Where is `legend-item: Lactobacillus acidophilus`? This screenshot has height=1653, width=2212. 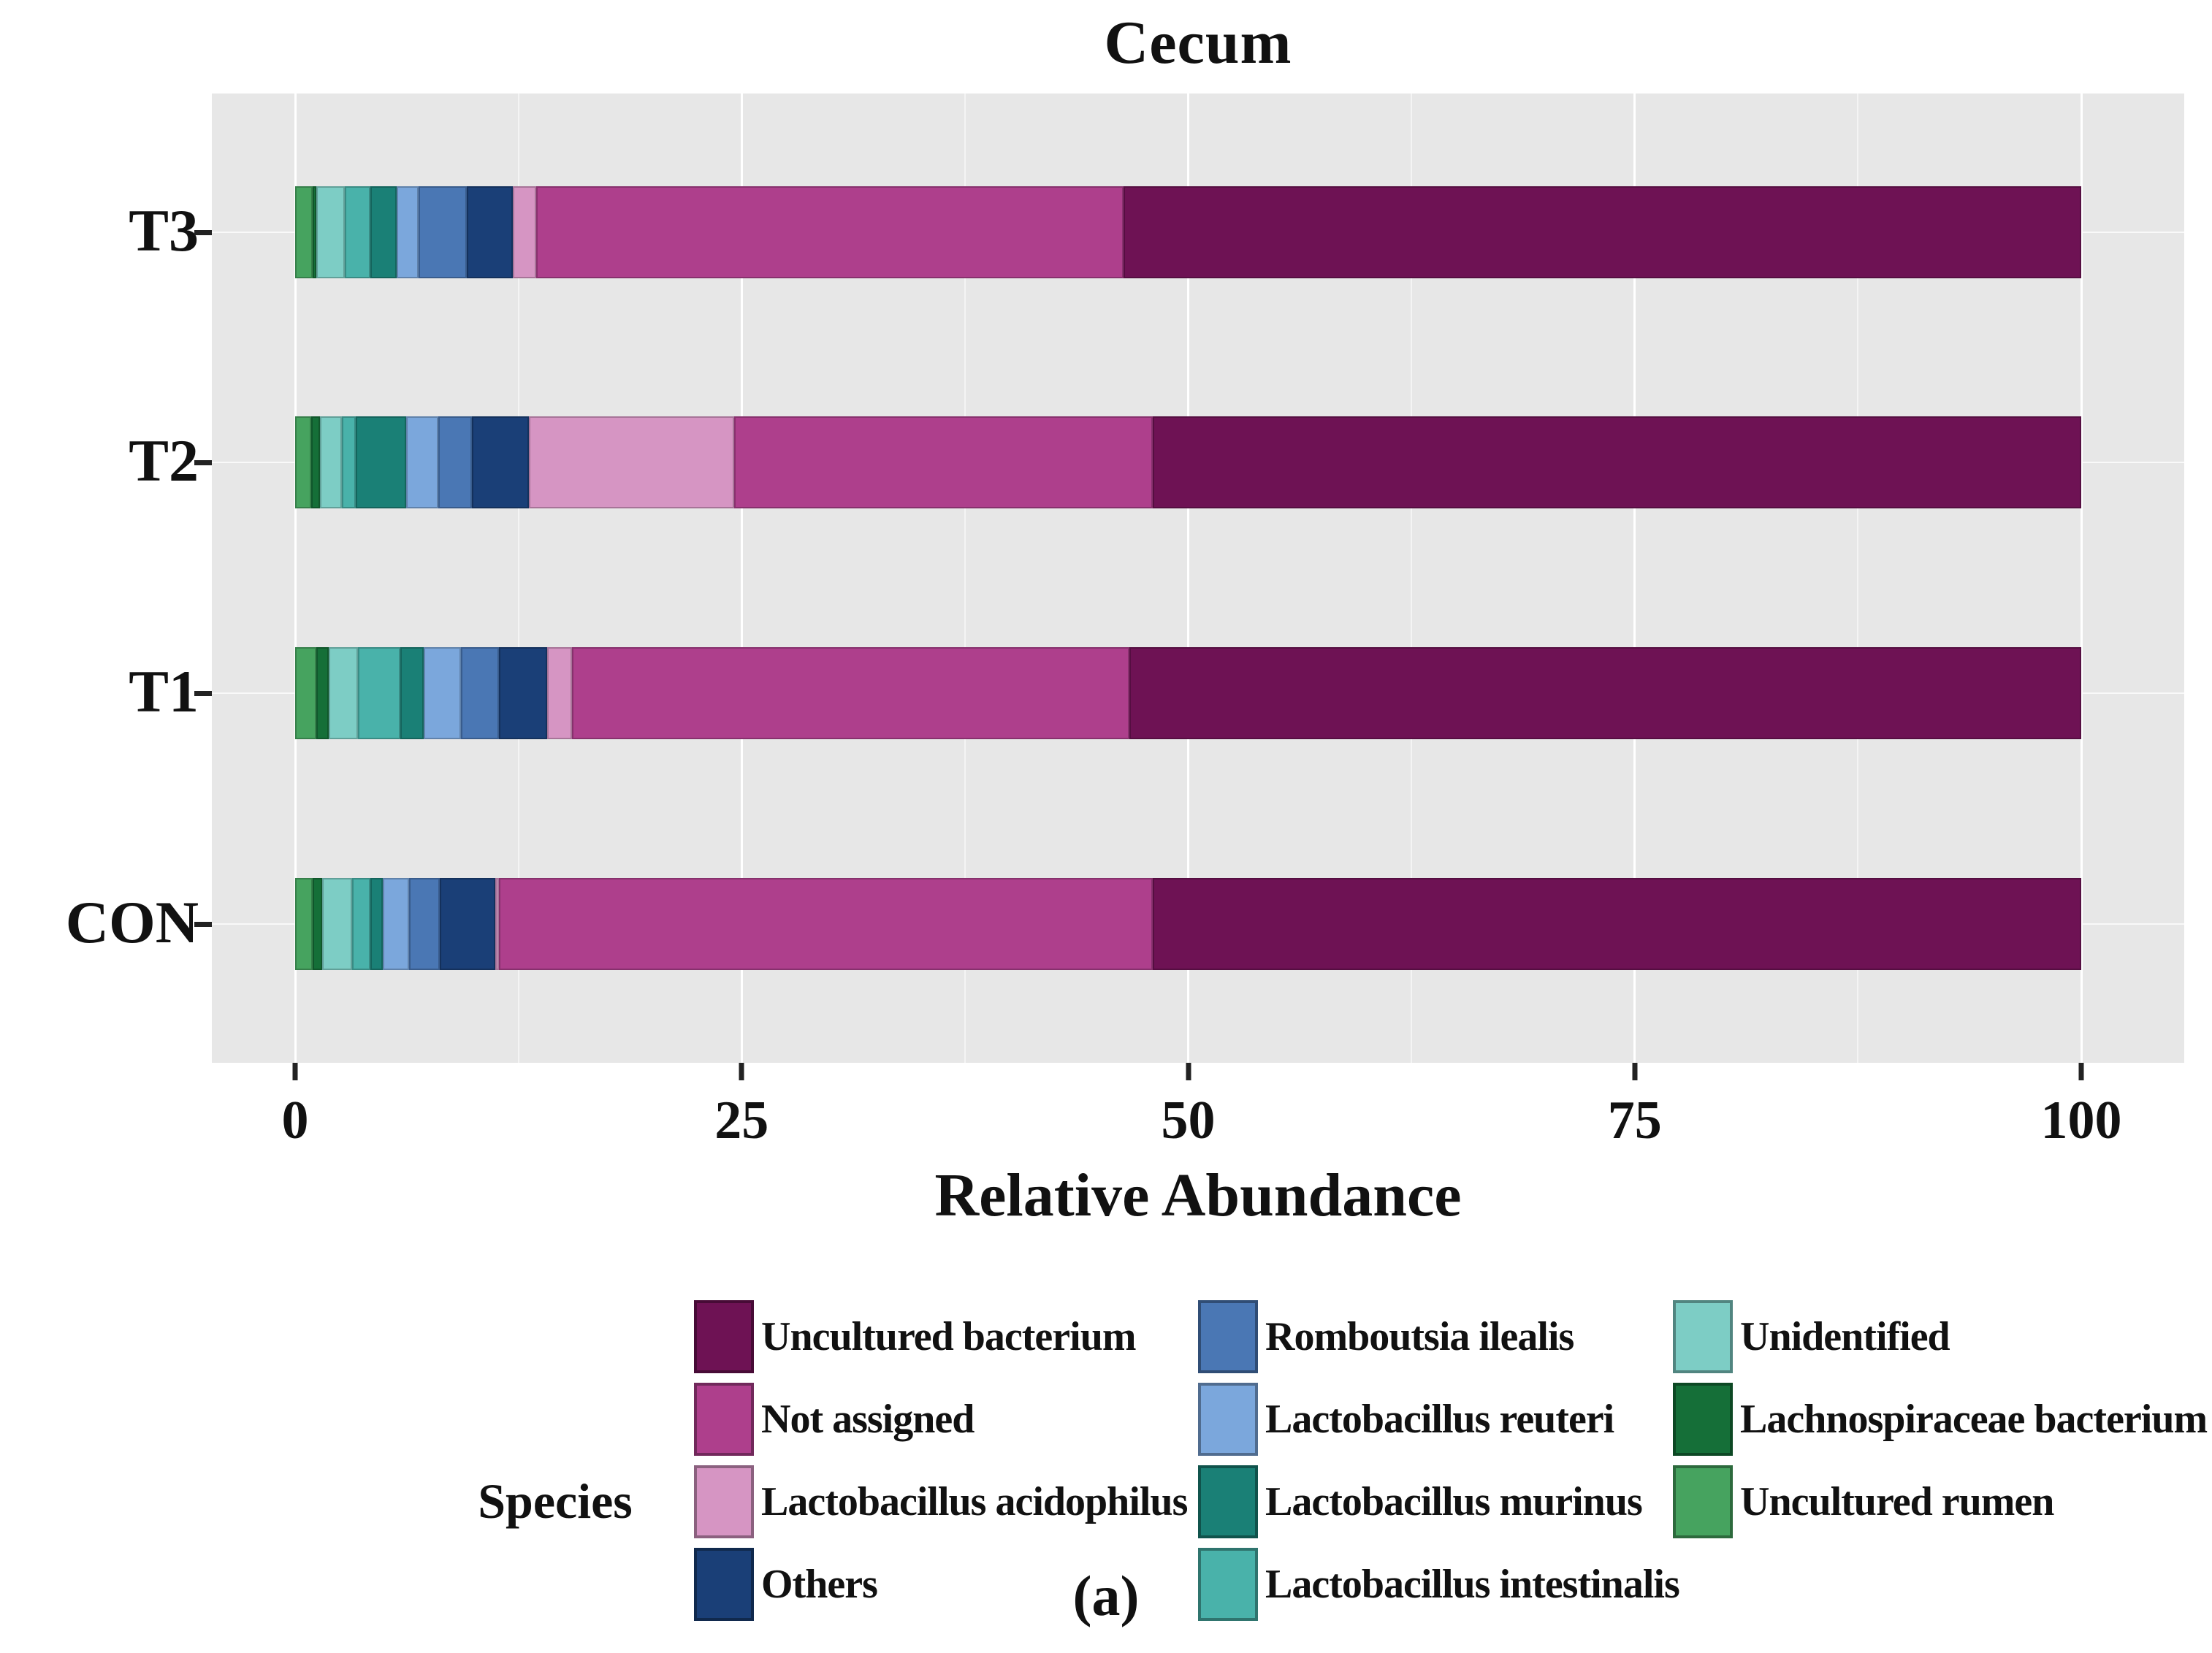
legend-item: Lactobacillus acidophilus is located at coordinates (941, 1501).